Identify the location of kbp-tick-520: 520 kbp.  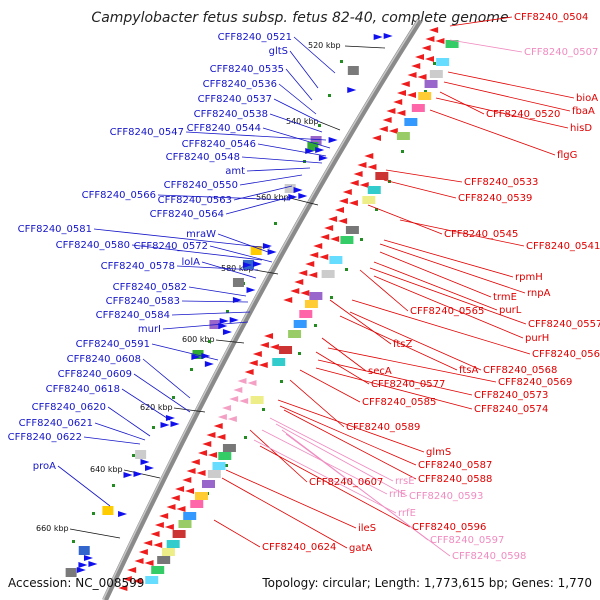
(347, 45).